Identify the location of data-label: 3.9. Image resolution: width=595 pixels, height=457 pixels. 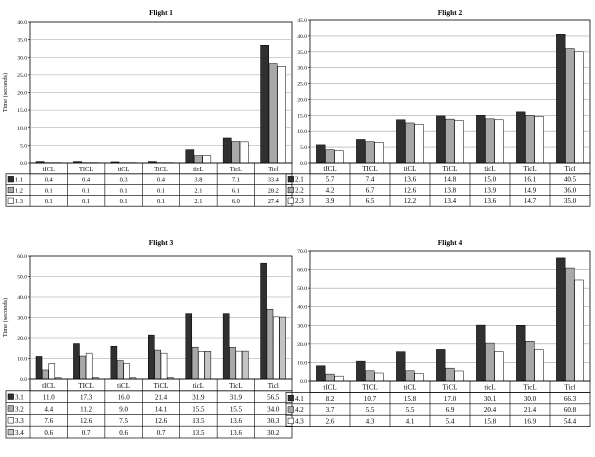
(330, 201).